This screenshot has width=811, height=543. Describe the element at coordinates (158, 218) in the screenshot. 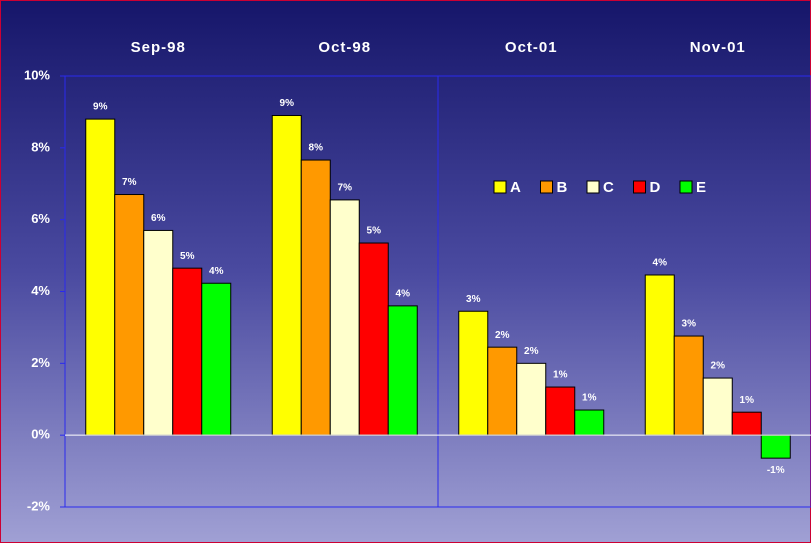

I see `value-label: 6%` at that location.